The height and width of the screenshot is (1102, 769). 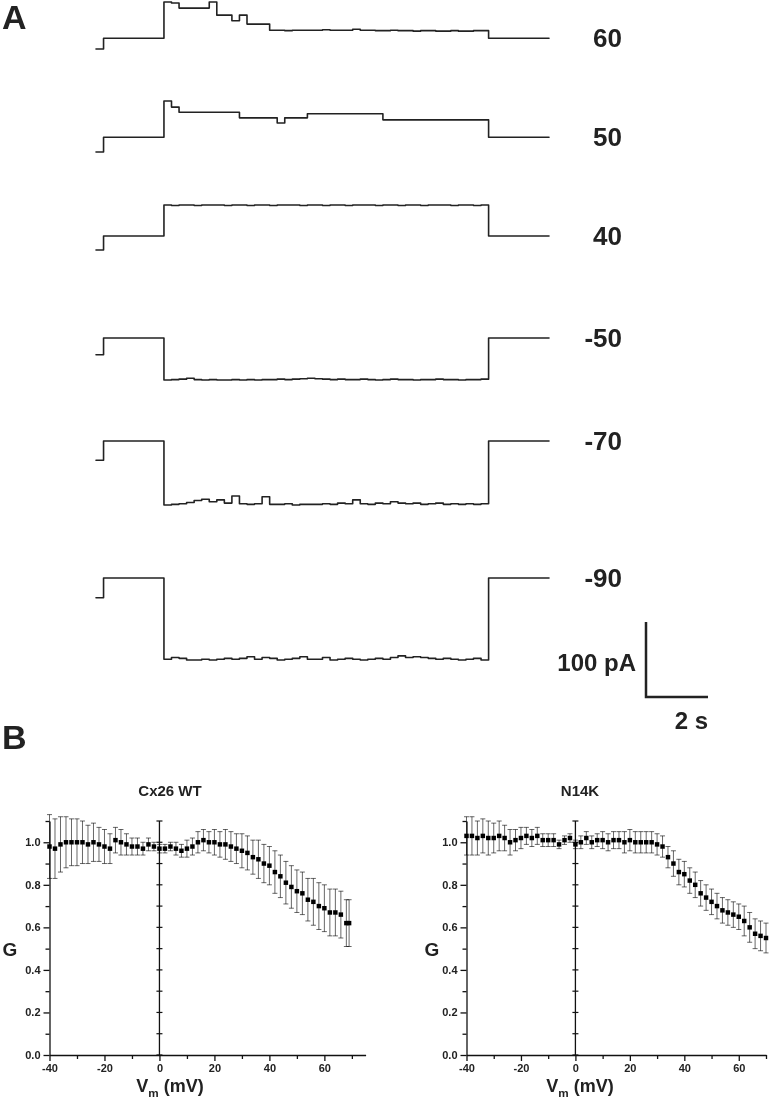 What do you see at coordinates (603, 578) in the screenshot?
I see `series-label: -90` at bounding box center [603, 578].